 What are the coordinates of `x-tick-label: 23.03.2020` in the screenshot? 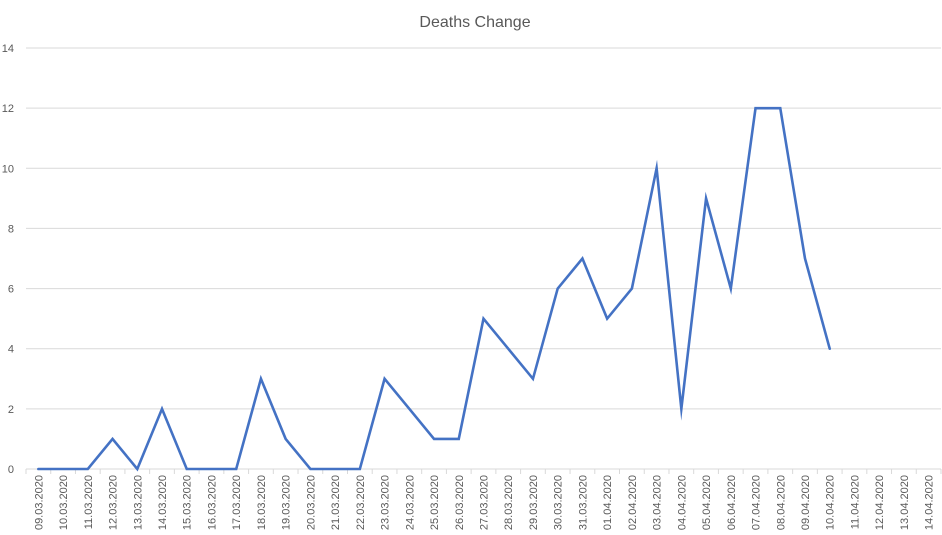 It's located at (386, 502).